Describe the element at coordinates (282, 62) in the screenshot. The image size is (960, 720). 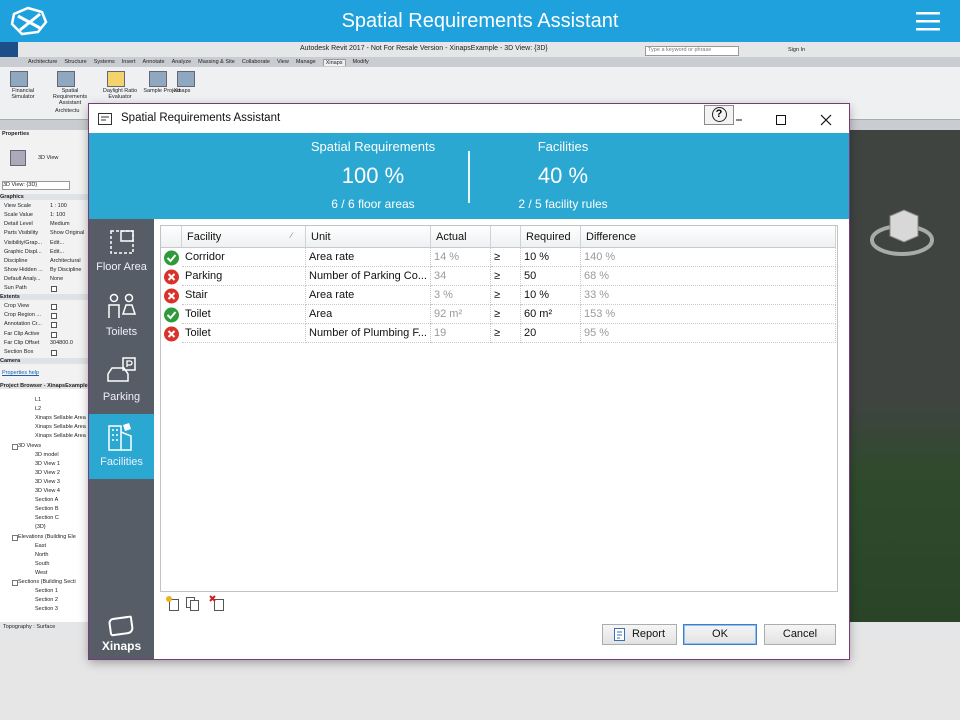
I see `ribbon-tab: View` at that location.